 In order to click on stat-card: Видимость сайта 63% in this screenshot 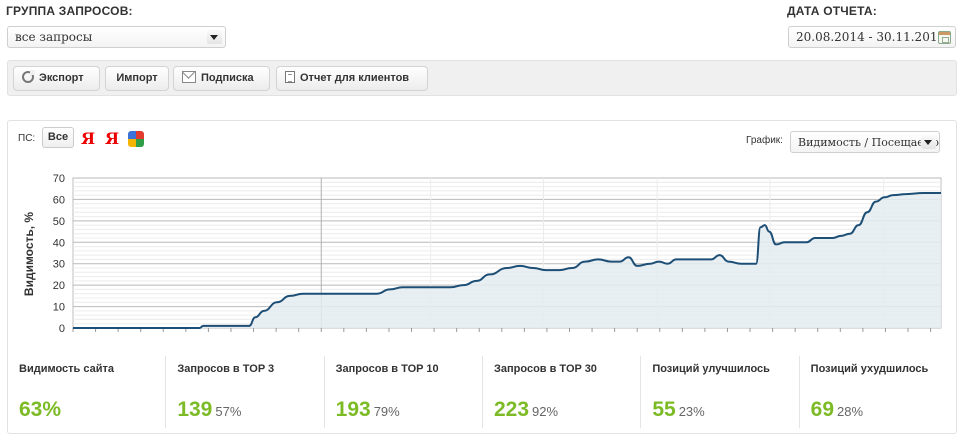, I will do `click(86, 392)`.